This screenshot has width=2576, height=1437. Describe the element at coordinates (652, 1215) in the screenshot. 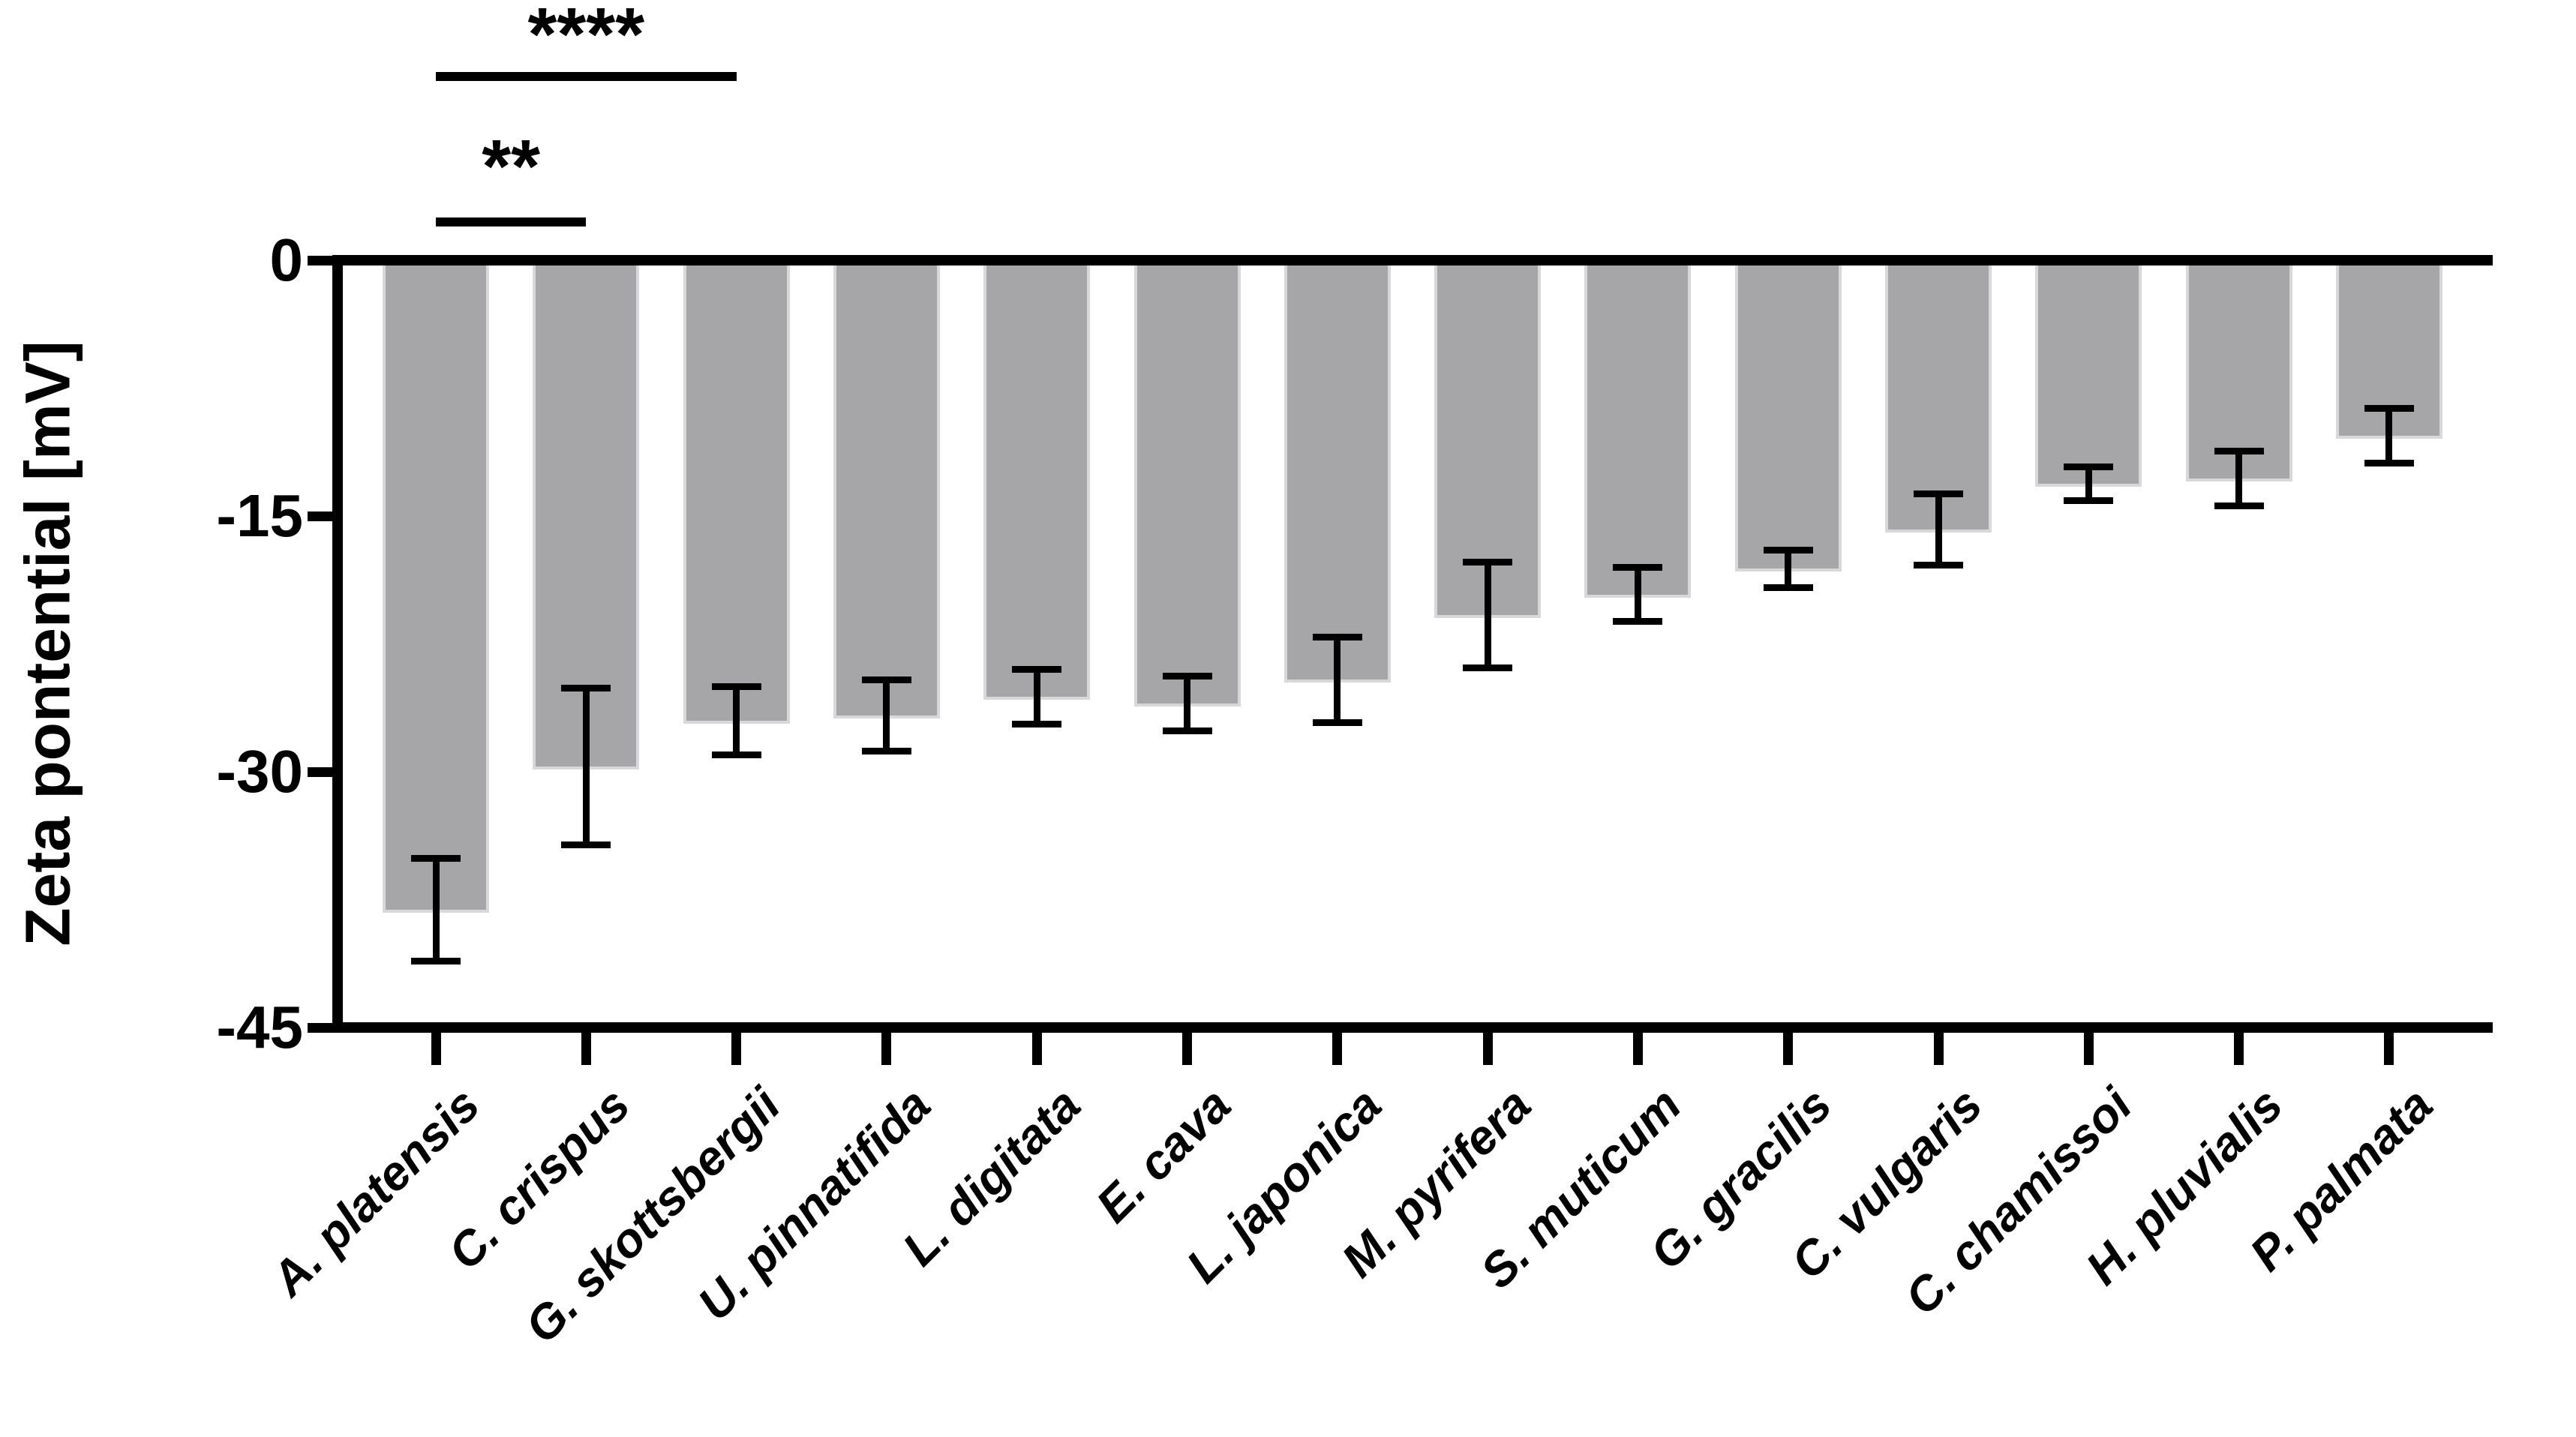

I see `category-label: G. skottsbergii` at that location.